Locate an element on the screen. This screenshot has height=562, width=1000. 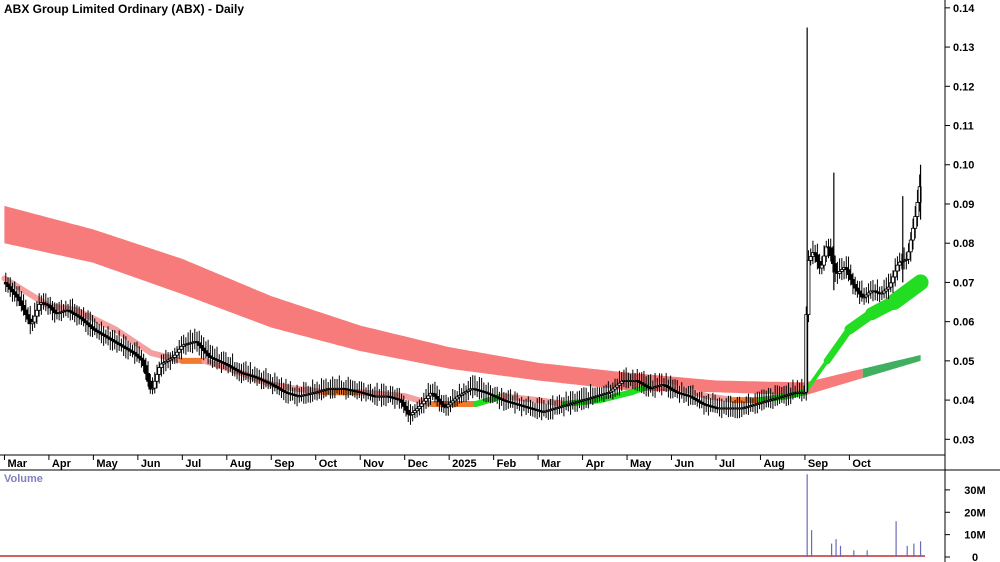
y-tick-label: 0.13 is located at coordinates (963, 48).